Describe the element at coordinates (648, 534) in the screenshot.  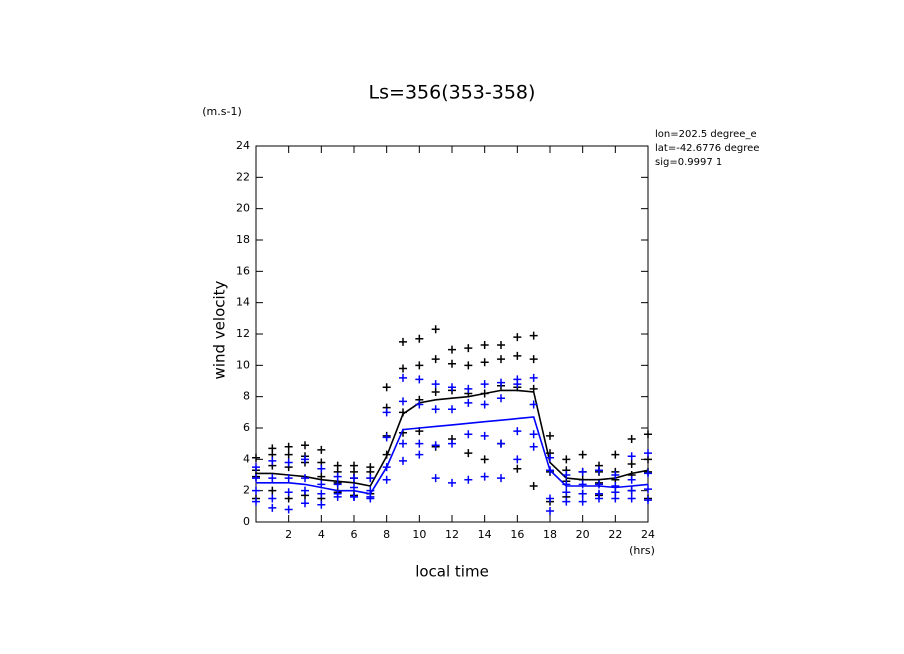
I see `x-tick-label: 24` at that location.